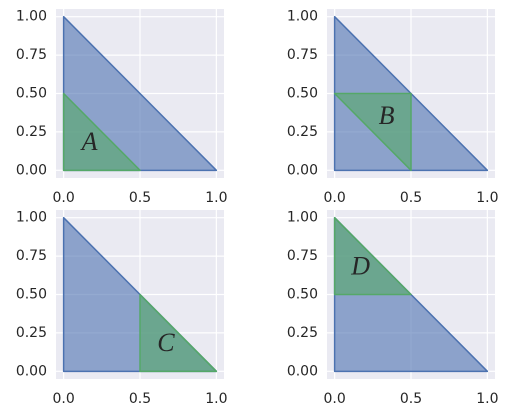 The width and height of the screenshot is (509, 417). Describe the element at coordinates (360, 265) in the screenshot. I see `annotation: D` at that location.